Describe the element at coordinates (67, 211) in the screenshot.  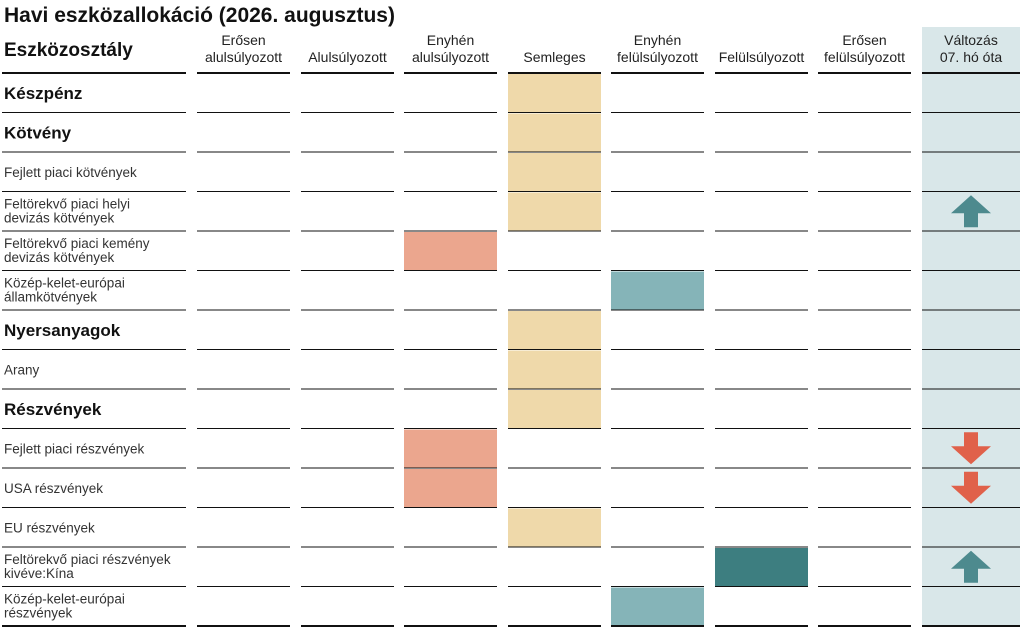
I see `row-label: Feltörekvő piaci helyi devizás kötvények` at that location.